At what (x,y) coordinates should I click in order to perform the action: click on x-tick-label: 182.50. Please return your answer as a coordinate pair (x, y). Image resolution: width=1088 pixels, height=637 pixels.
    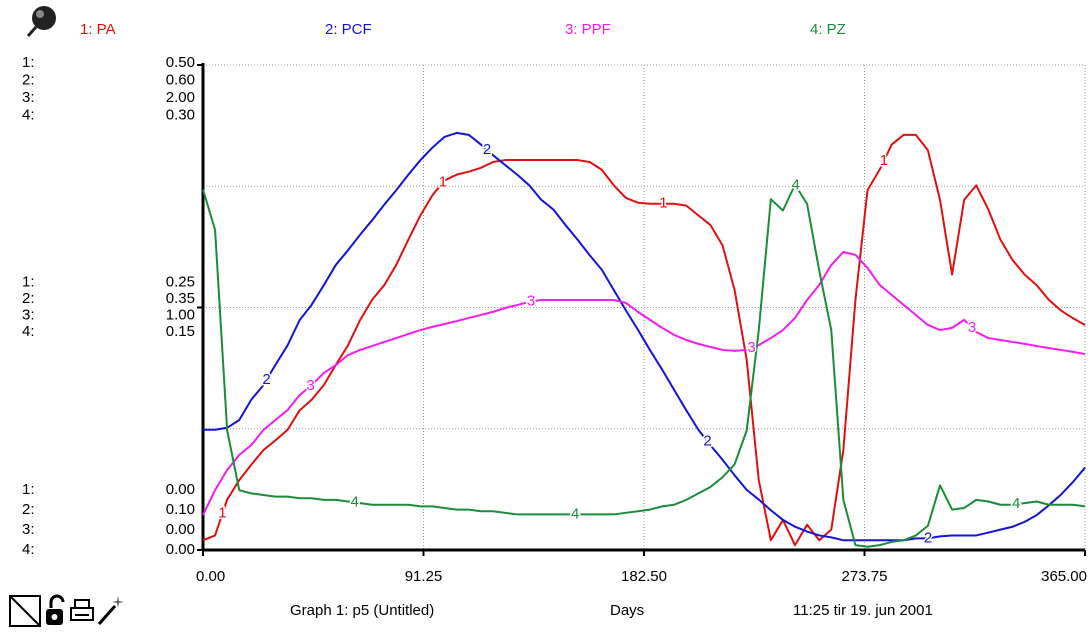
    Looking at the image, I should click on (644, 576).